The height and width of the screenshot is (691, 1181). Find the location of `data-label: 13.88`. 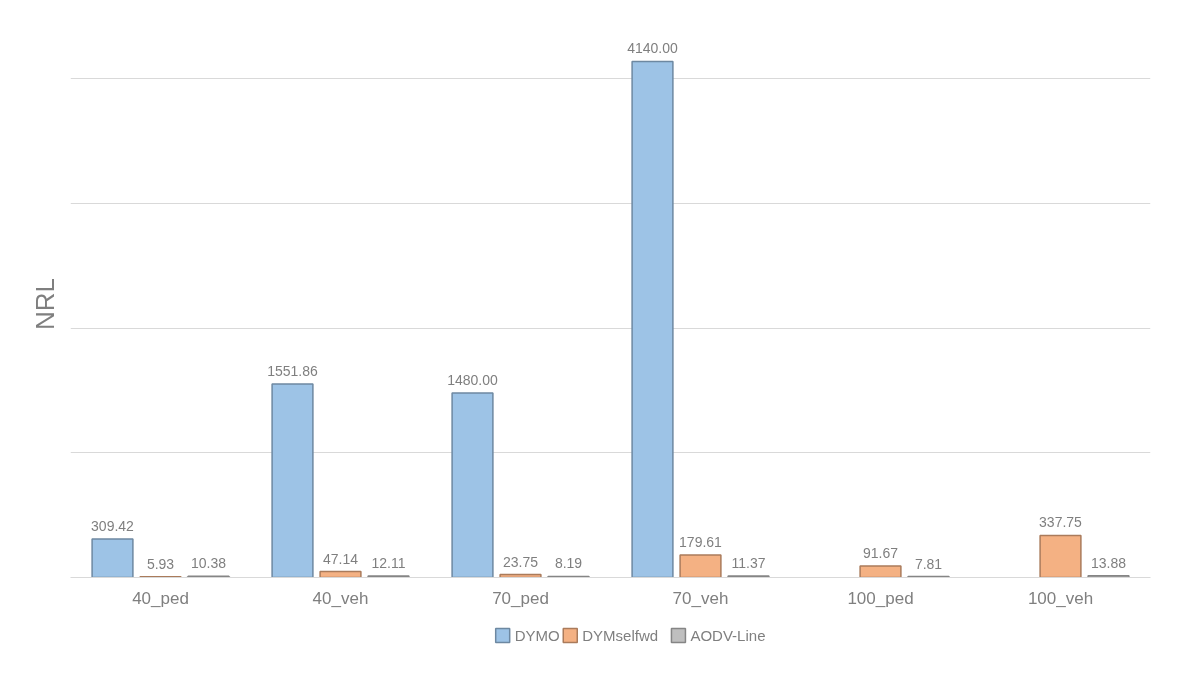

data-label: 13.88 is located at coordinates (1108, 562).